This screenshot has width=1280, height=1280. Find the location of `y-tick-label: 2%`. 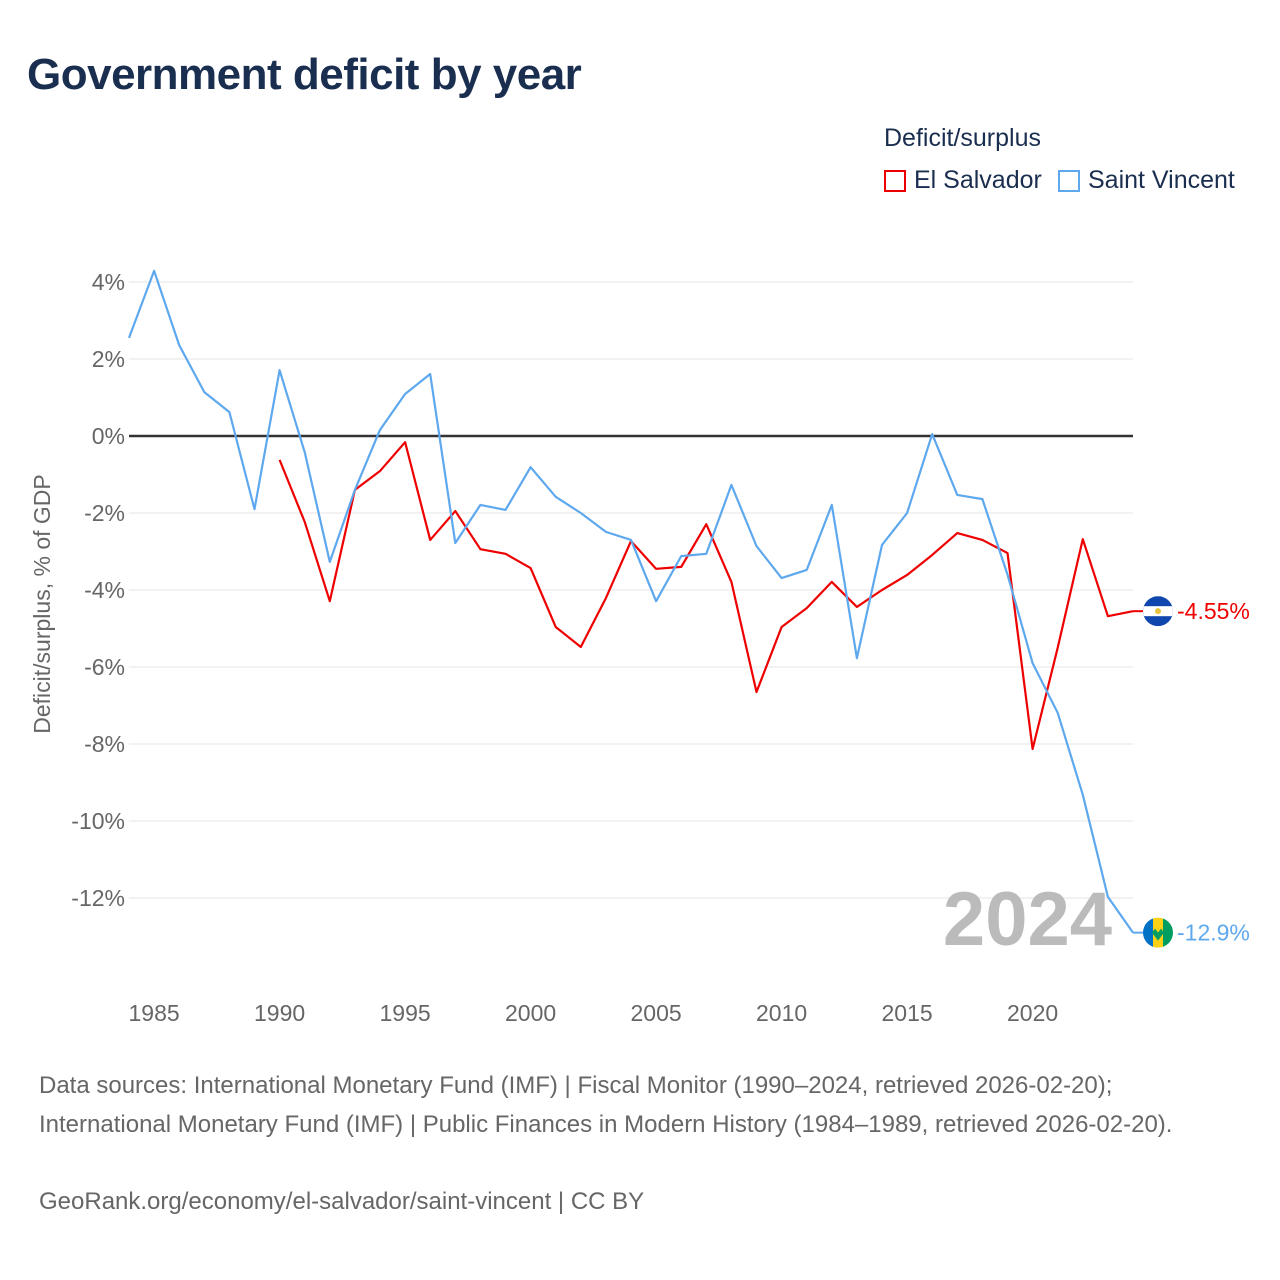

y-tick-label: 2% is located at coordinates (108, 359).